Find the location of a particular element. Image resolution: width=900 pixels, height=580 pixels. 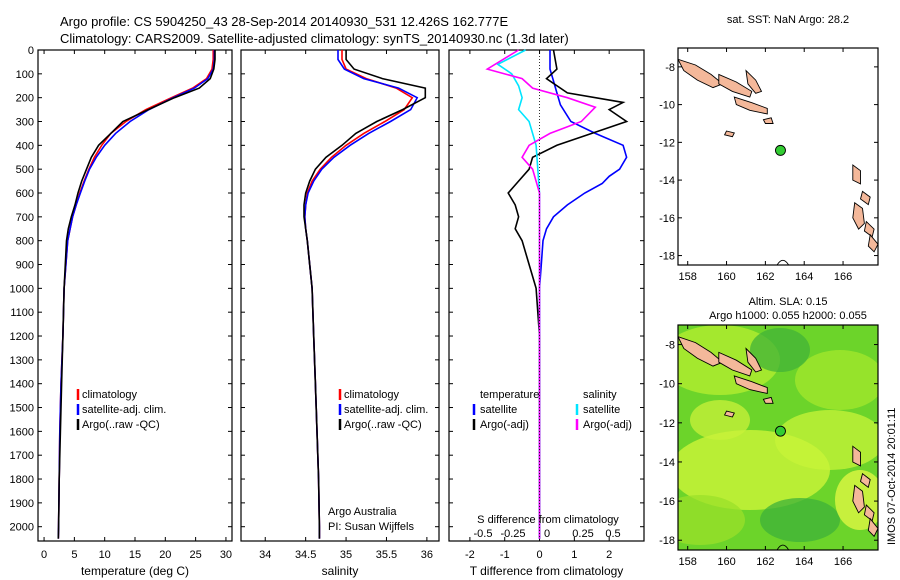

depth-tick-label: 2000 is located at coordinates (22, 528).